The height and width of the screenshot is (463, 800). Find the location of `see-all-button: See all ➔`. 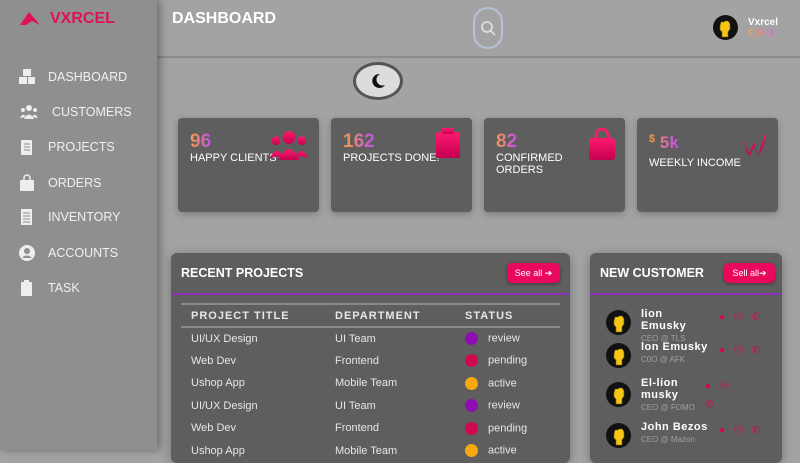

see-all-button: See all ➔ is located at coordinates (533, 273).